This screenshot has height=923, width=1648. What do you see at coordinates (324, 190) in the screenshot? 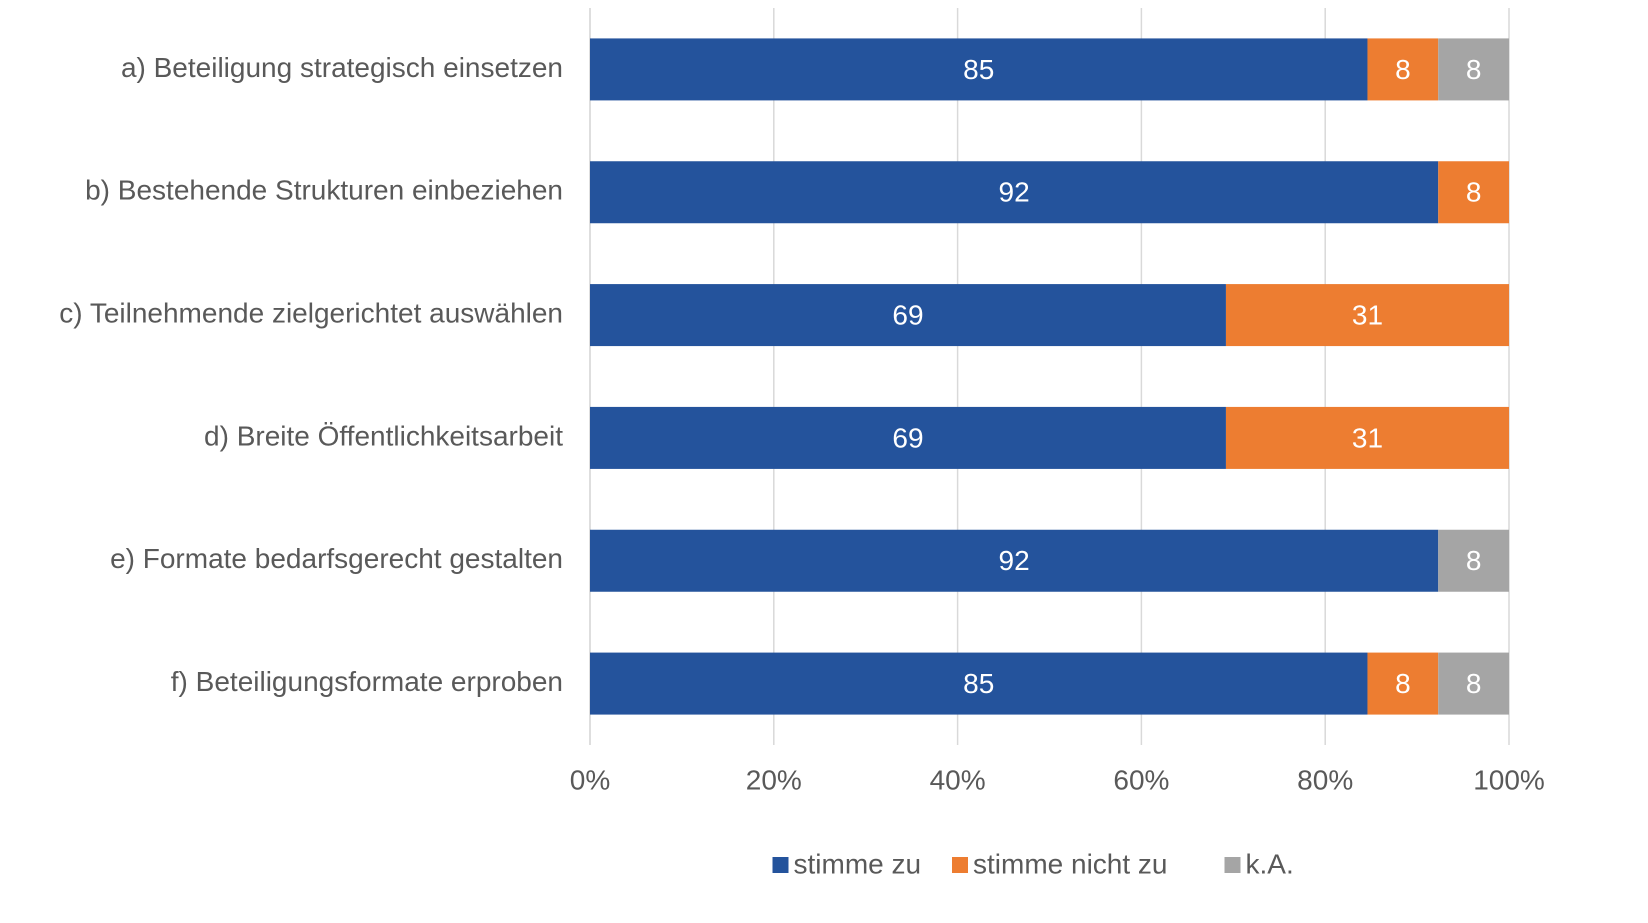
I see `y-tick-label: b) Bestehende Strukturen einbeziehen` at bounding box center [324, 190].